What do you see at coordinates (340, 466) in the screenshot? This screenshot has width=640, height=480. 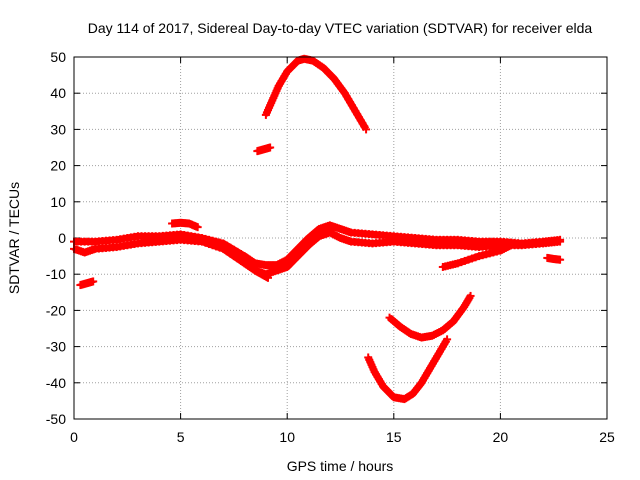 I see `x-axis-title: GPS time / hours` at bounding box center [340, 466].